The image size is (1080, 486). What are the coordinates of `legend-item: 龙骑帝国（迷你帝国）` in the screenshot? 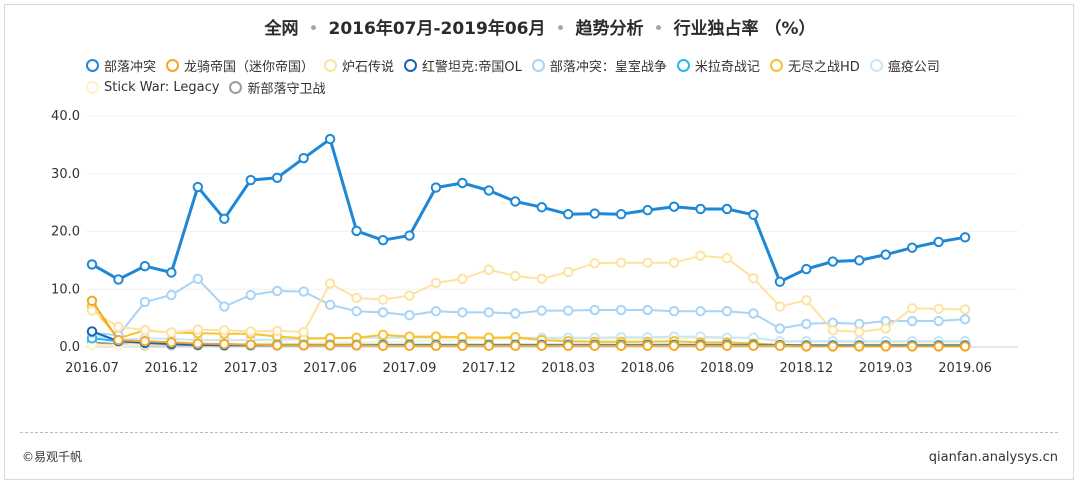 It's located at (240, 65).